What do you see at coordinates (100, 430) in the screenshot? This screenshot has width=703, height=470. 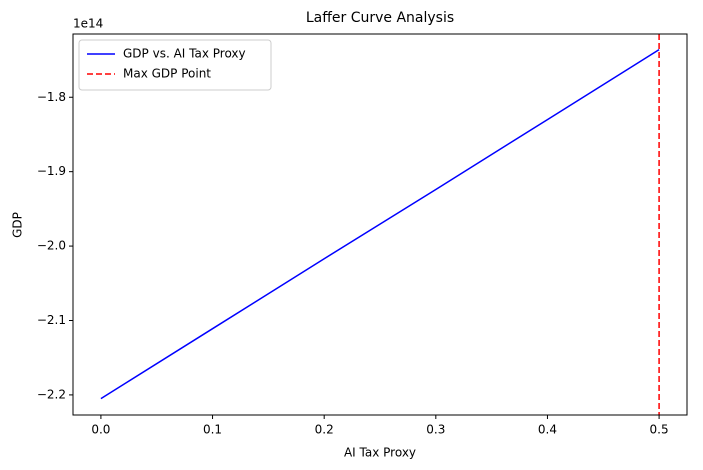 I see `x-tick-label: 0.0` at bounding box center [100, 430].